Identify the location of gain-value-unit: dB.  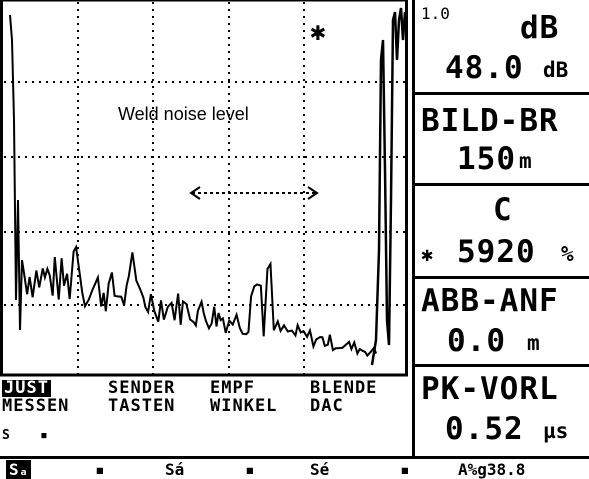
(556, 70).